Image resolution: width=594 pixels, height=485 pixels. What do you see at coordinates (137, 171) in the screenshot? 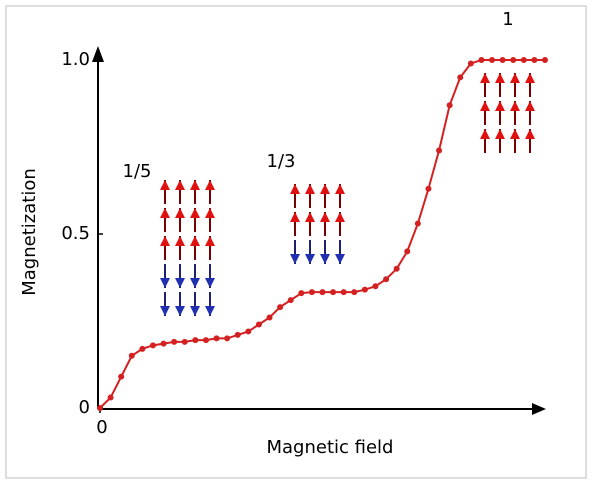
I see `annotation: 1/5` at bounding box center [137, 171].